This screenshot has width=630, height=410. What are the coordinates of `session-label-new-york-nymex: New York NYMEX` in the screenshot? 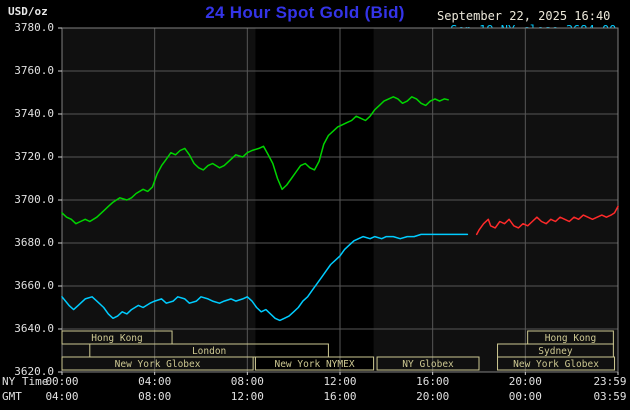 It's located at (314, 364).